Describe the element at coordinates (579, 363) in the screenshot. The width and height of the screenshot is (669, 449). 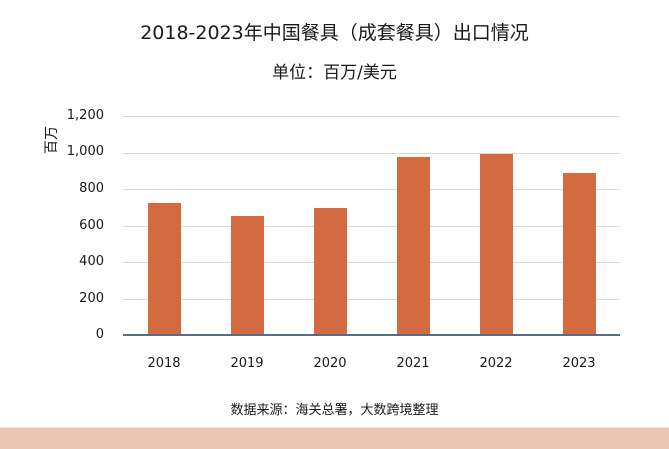
I see `x-tick-label: 2023` at that location.